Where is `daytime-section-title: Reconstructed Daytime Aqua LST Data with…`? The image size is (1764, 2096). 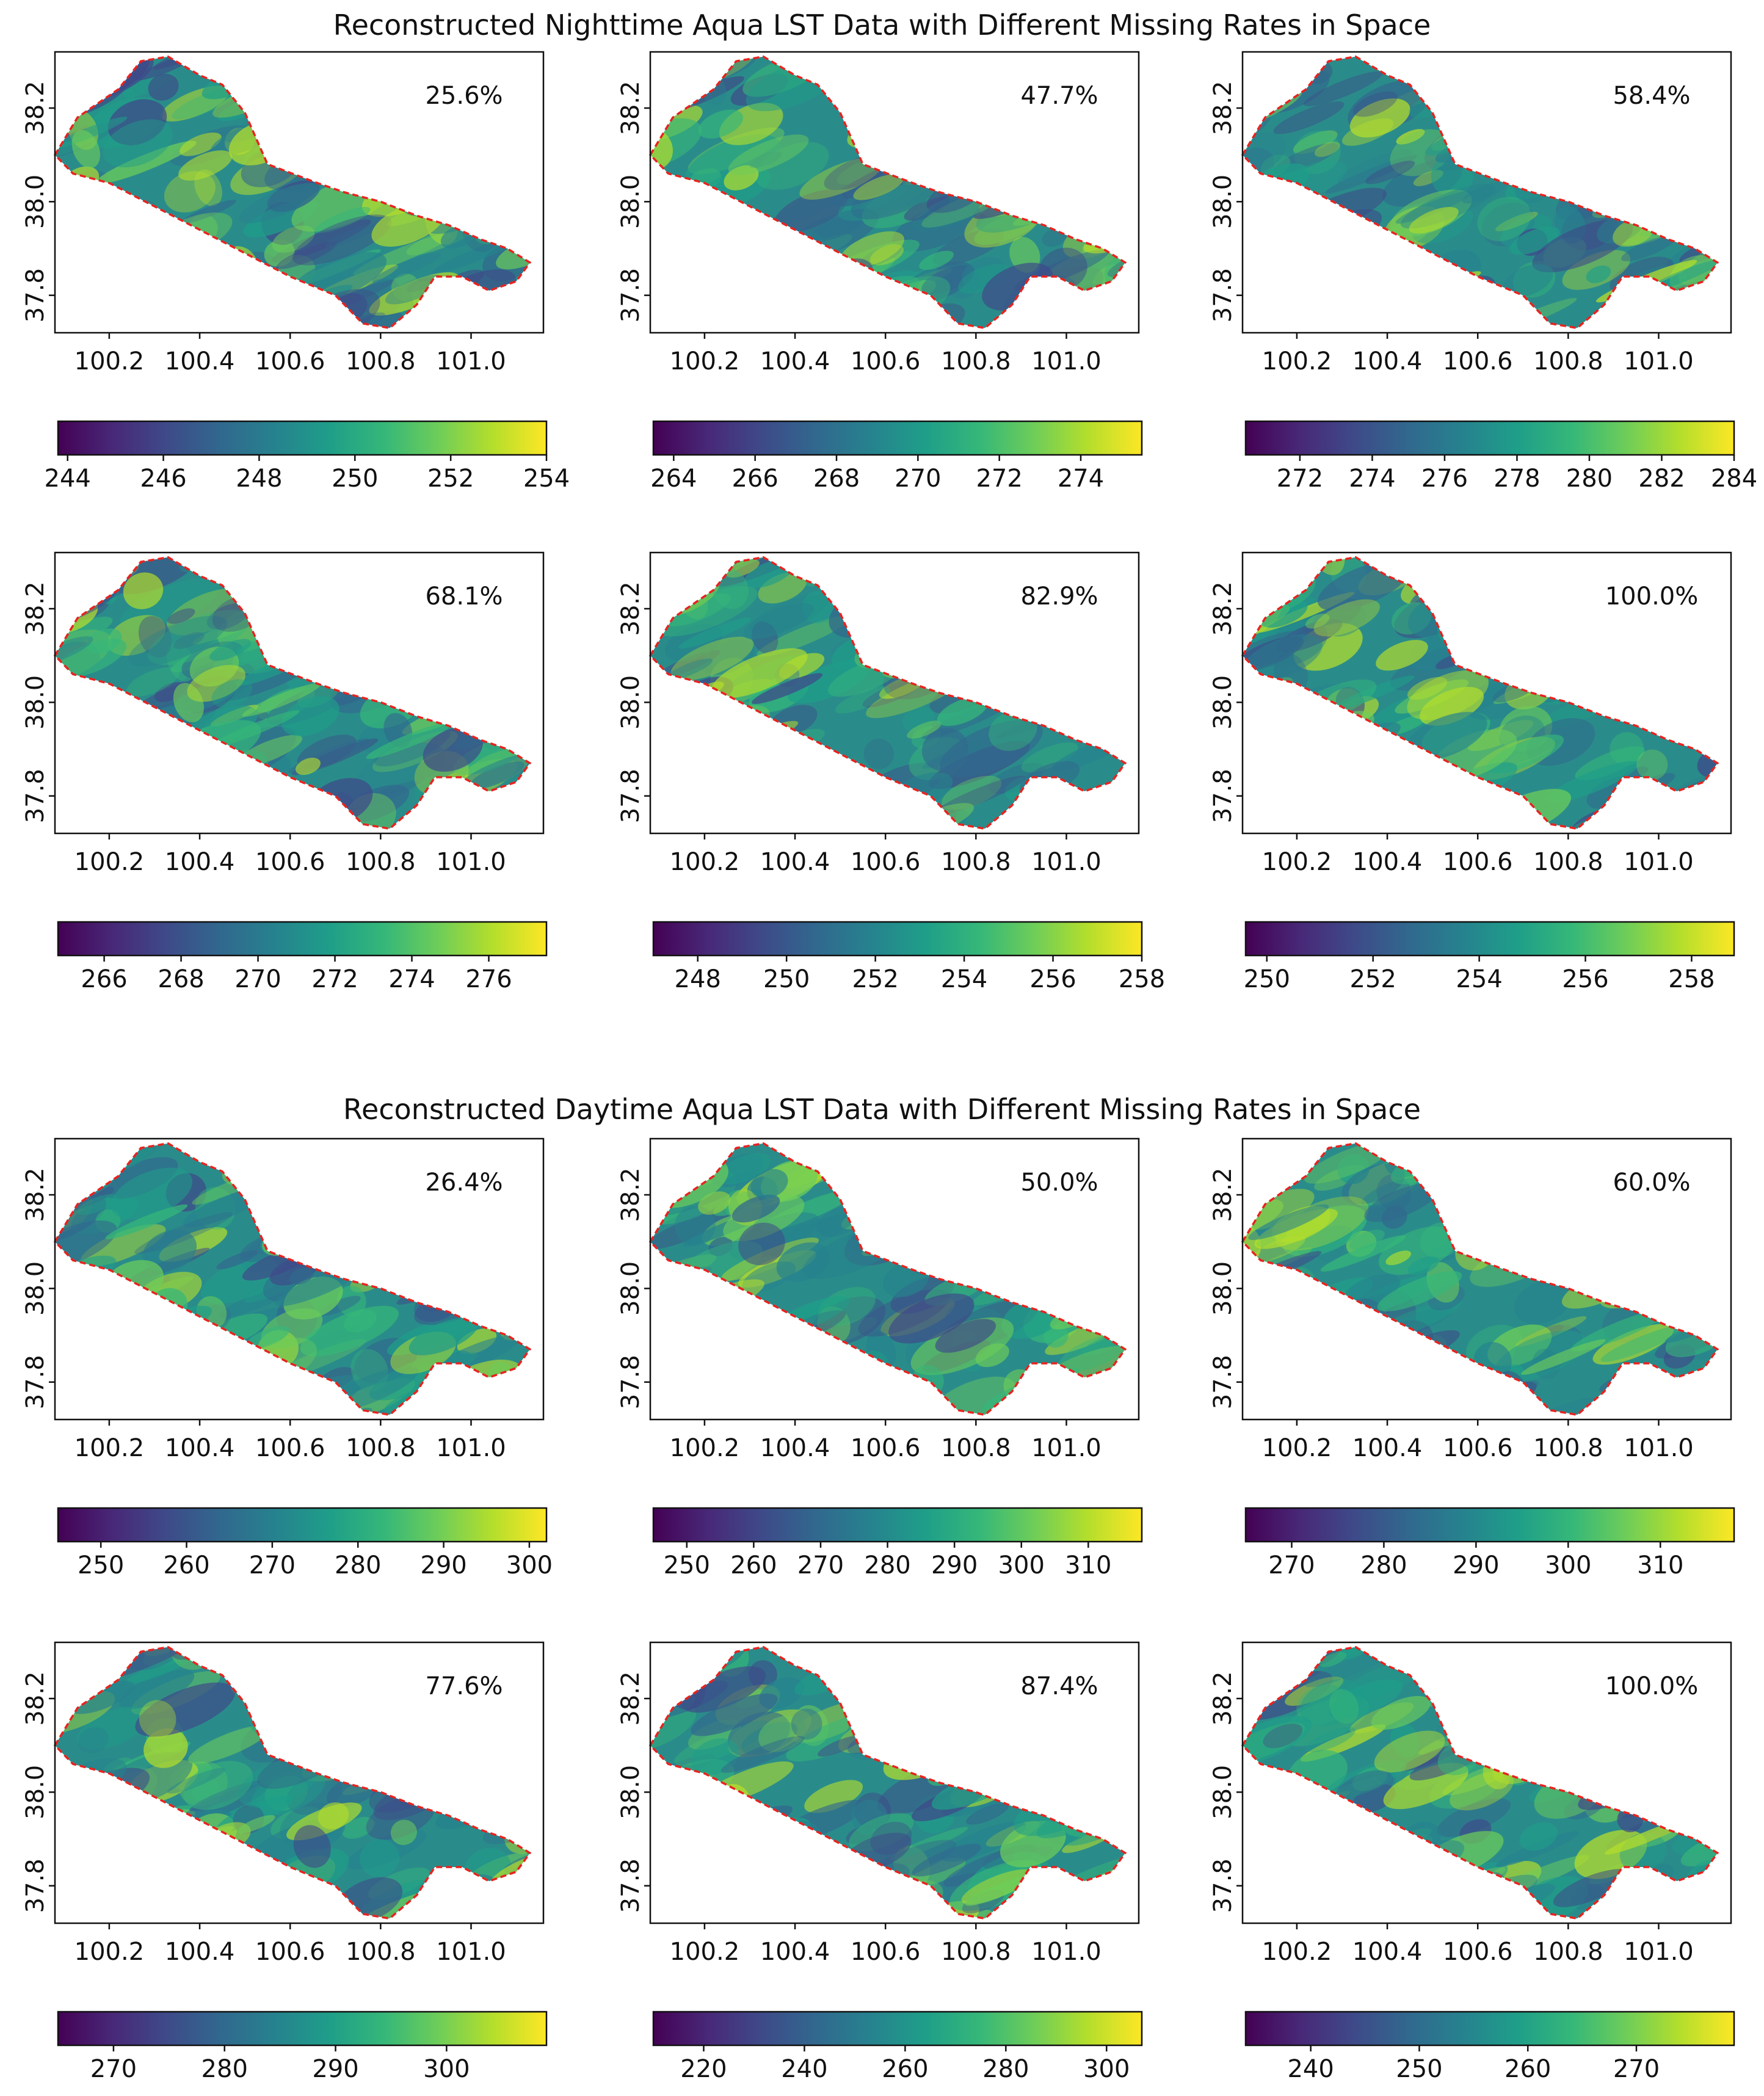 daytime-section-title: Reconstructed Daytime Aqua LST Data with… is located at coordinates (882, 1109).